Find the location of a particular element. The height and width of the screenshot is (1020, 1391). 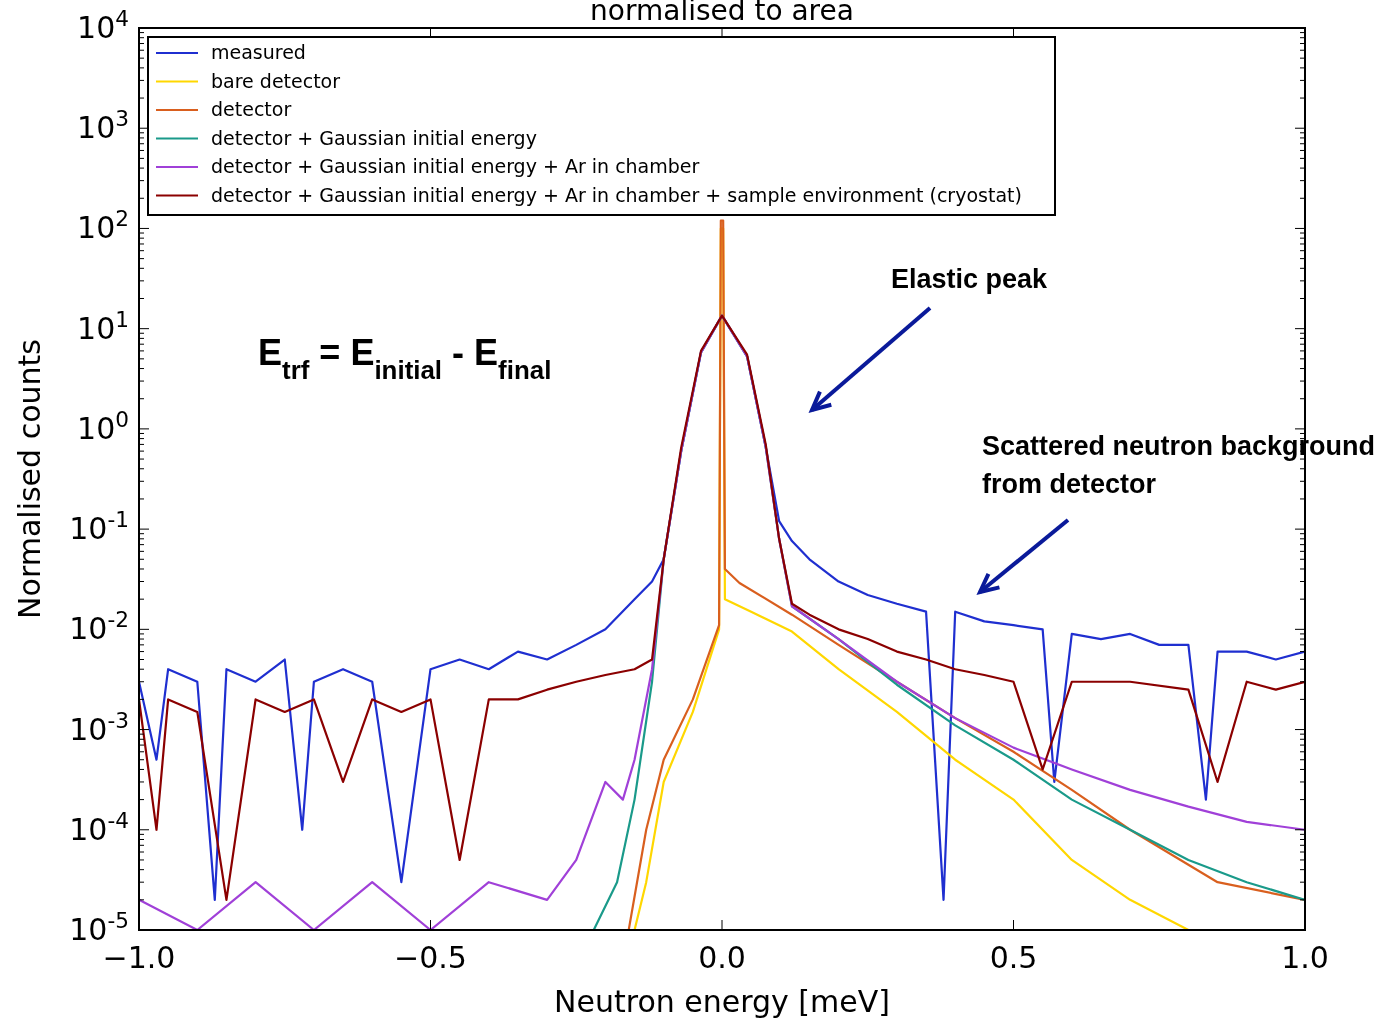

legend-label: detector + Gaussian initial energy + Ar in chamber is located at coordinates (455, 166).